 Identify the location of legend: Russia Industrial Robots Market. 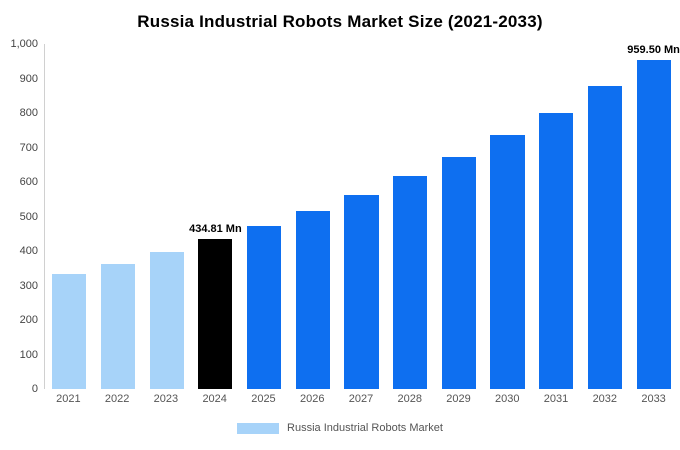
(340, 428).